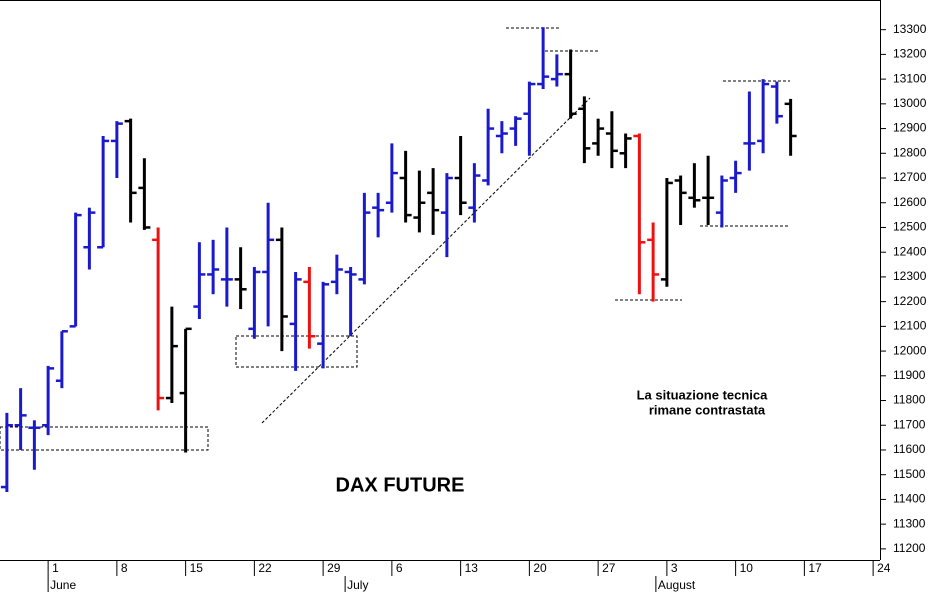 This screenshot has height=592, width=929. What do you see at coordinates (910, 350) in the screenshot?
I see `y-tick-label: 12000` at bounding box center [910, 350].